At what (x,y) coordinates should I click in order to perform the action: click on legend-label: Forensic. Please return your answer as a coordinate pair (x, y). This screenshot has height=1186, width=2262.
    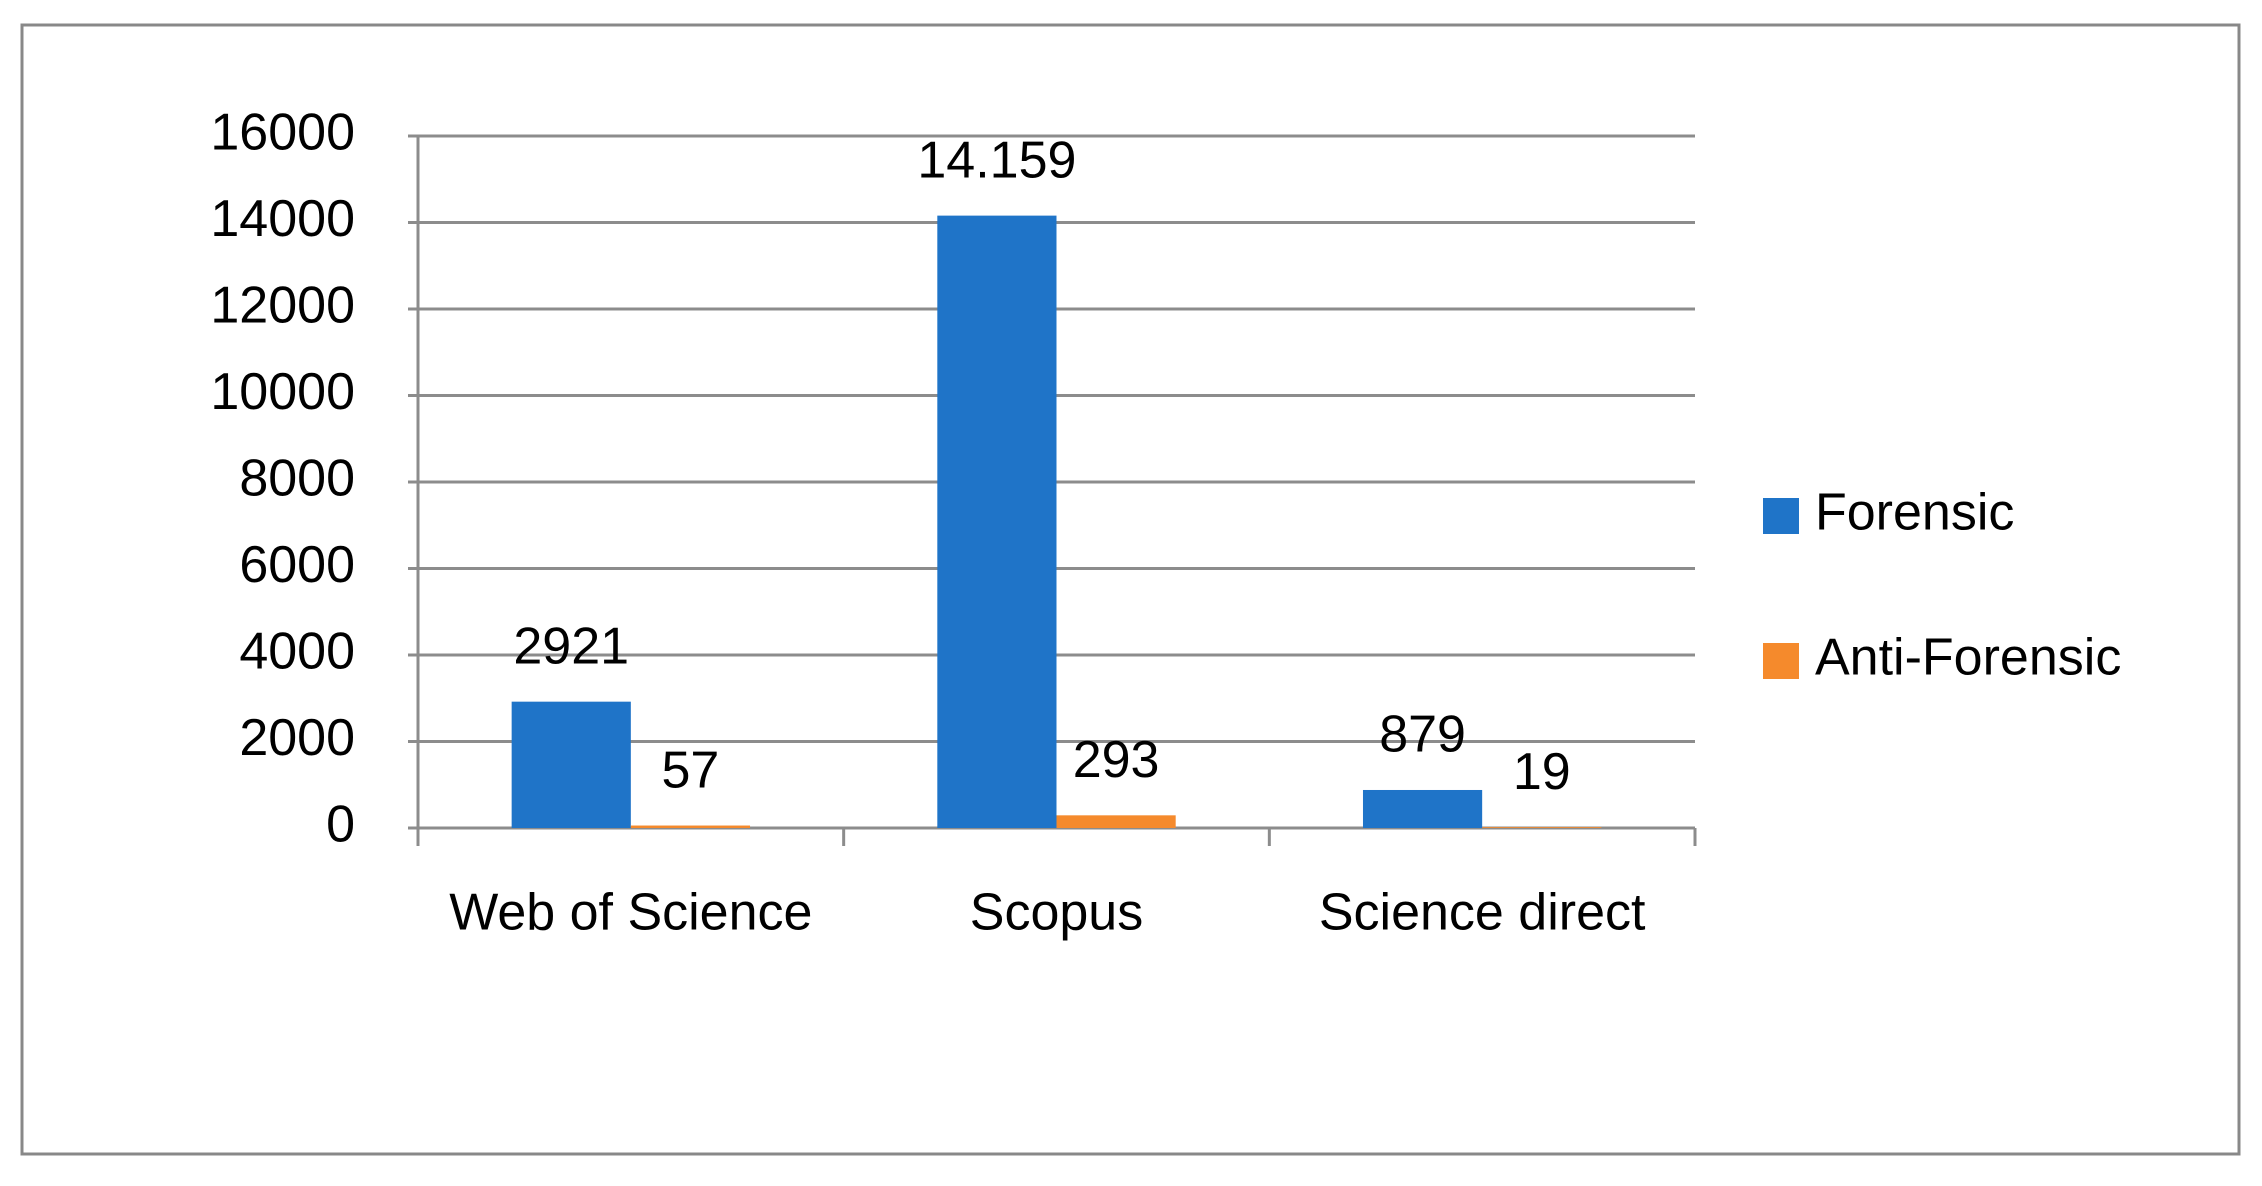
    Looking at the image, I should click on (1914, 513).